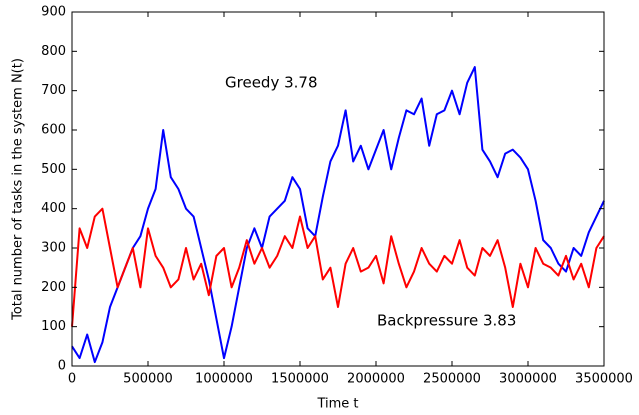  Describe the element at coordinates (53, 90) in the screenshot. I see `y-tick-label: 700` at that location.